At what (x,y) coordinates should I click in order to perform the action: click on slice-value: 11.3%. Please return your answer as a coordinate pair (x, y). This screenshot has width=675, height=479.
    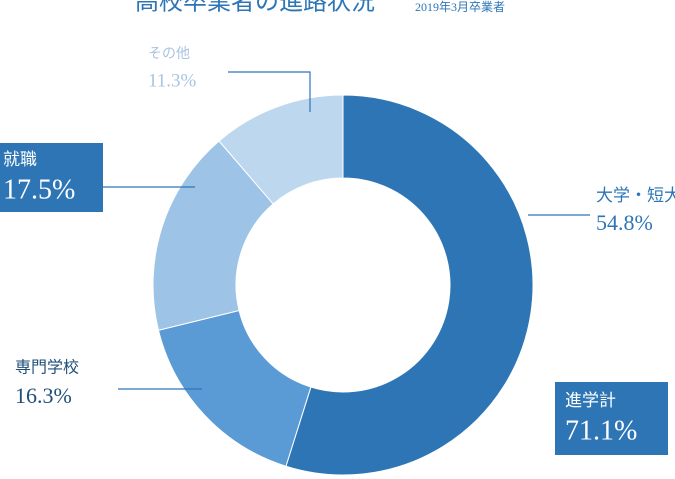
    Looking at the image, I should click on (172, 80).